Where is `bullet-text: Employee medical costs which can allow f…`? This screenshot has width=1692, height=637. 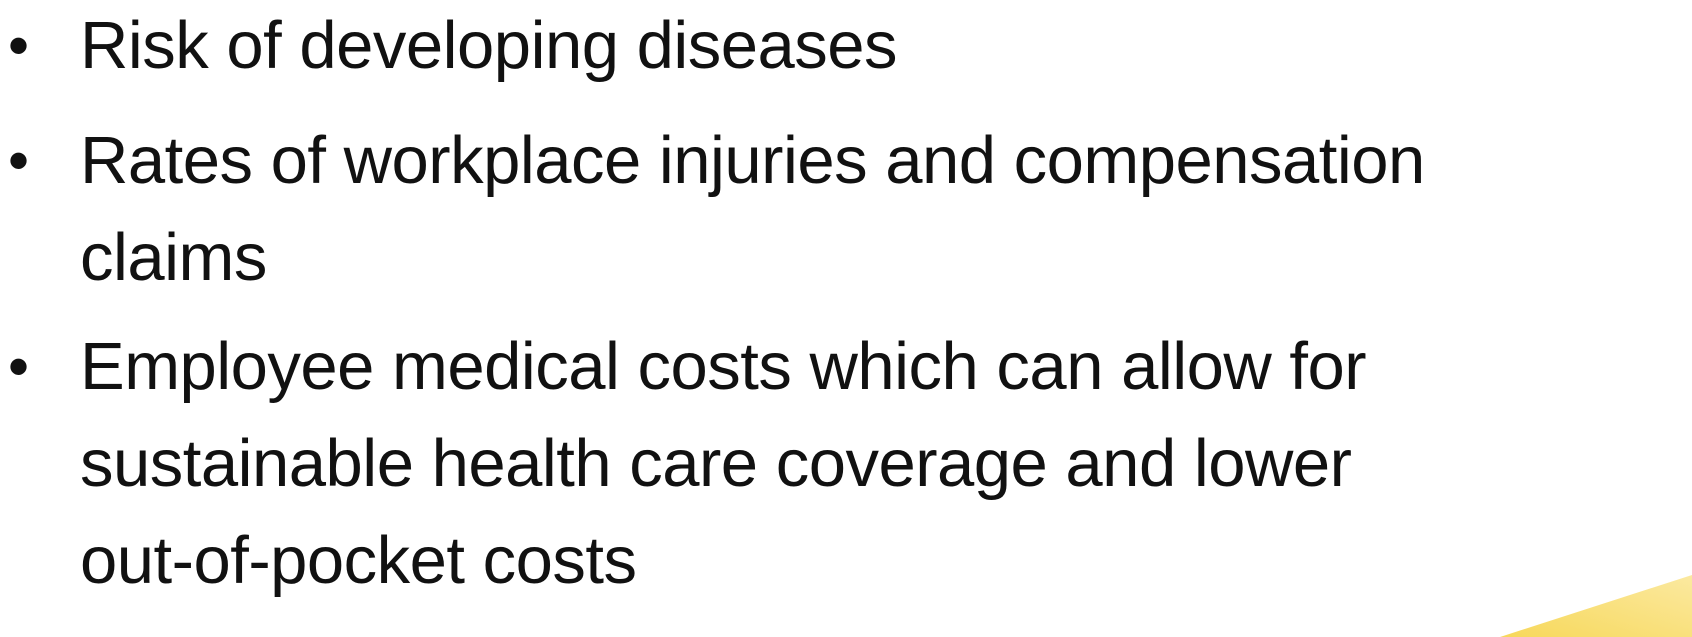
bullet-text: Employee medical costs which can allow f… is located at coordinates (723, 366).